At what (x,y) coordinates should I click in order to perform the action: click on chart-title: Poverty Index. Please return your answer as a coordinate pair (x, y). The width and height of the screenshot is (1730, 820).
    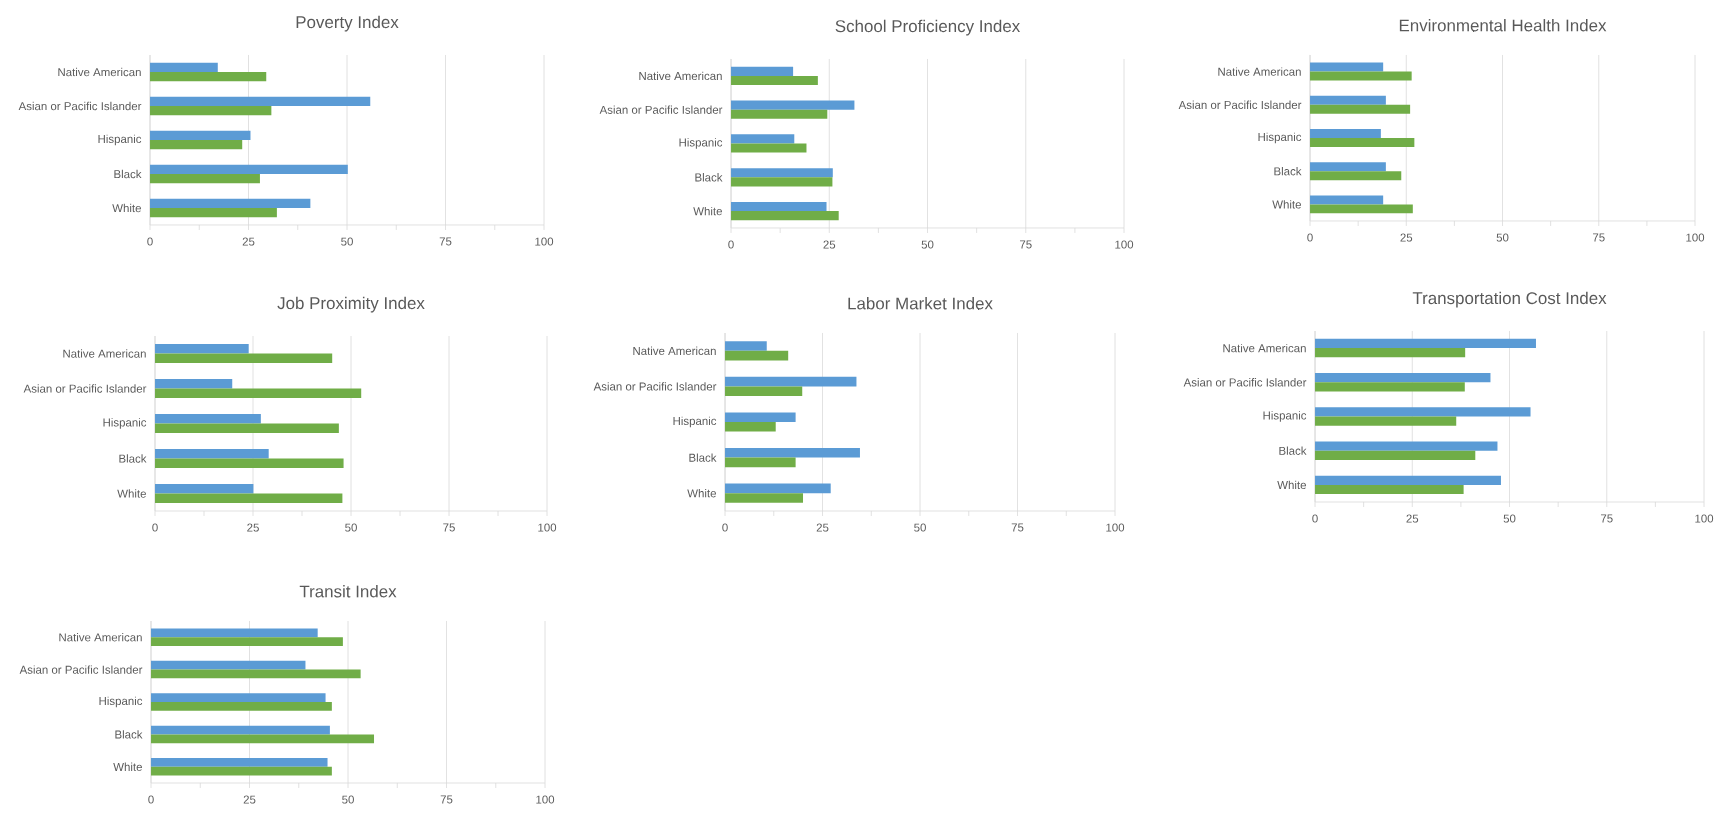
    Looking at the image, I should click on (347, 23).